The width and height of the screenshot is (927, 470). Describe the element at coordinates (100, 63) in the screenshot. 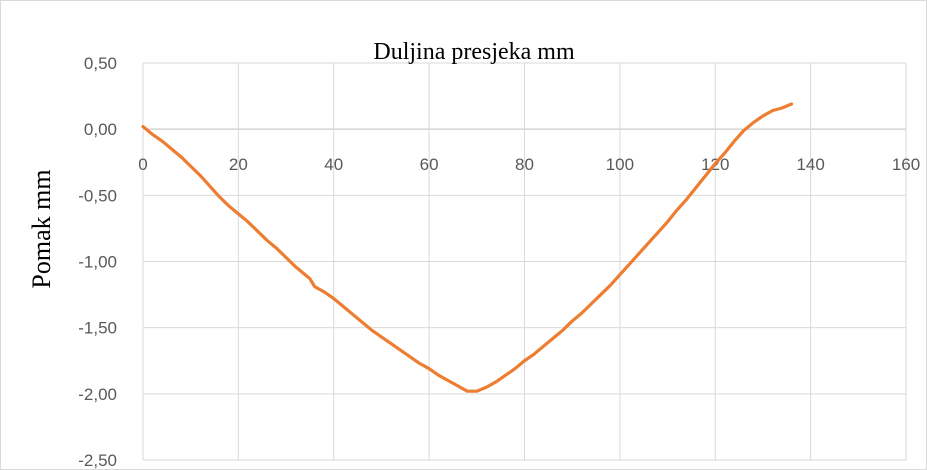

I see `y-tick-label: 0,50` at that location.